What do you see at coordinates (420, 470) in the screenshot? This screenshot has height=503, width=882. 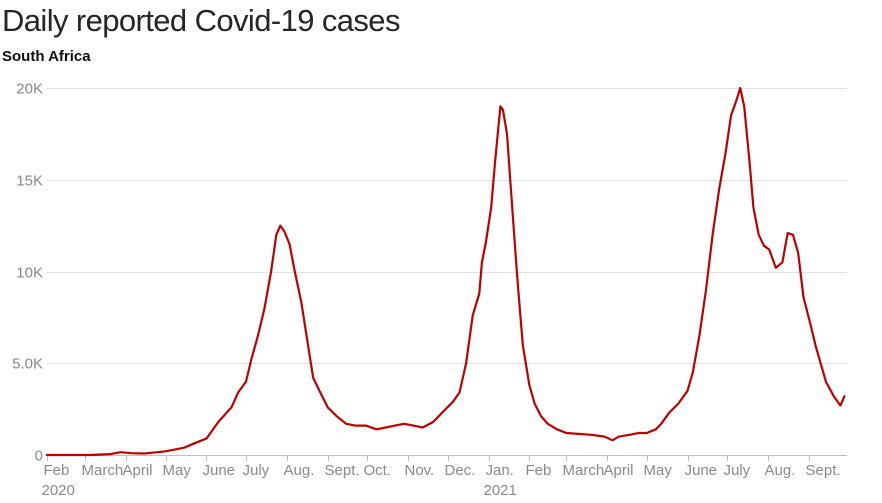 I see `x-tick-label: Nov.` at bounding box center [420, 470].